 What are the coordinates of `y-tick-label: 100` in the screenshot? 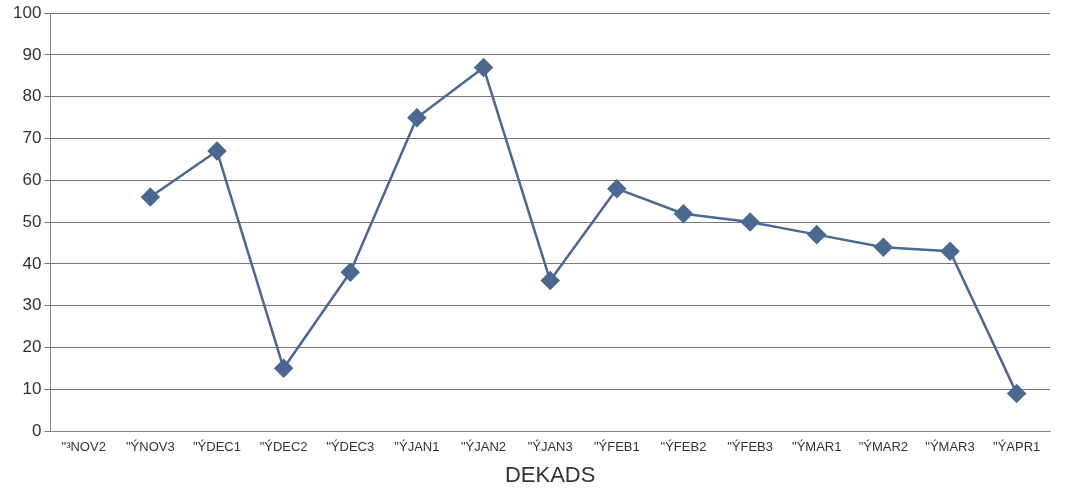 It's located at (27, 12).